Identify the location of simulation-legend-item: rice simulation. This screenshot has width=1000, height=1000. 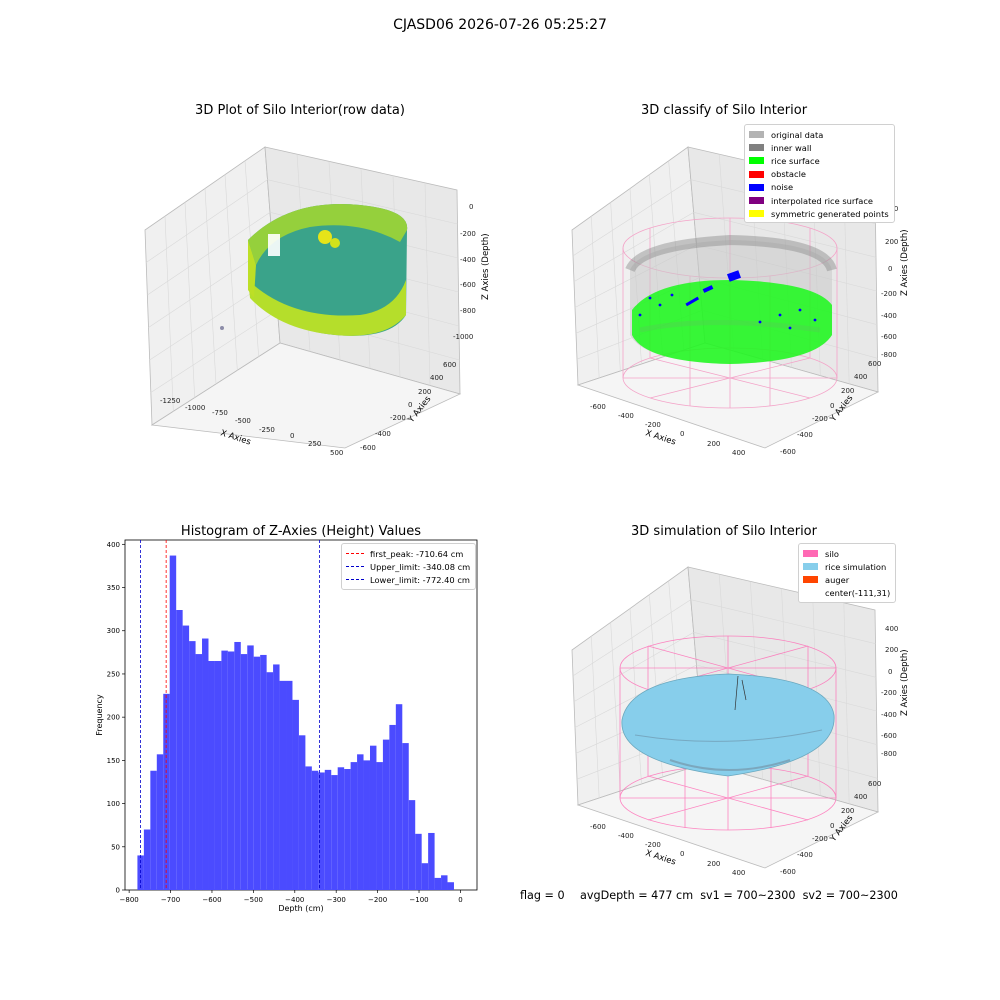
(846, 566).